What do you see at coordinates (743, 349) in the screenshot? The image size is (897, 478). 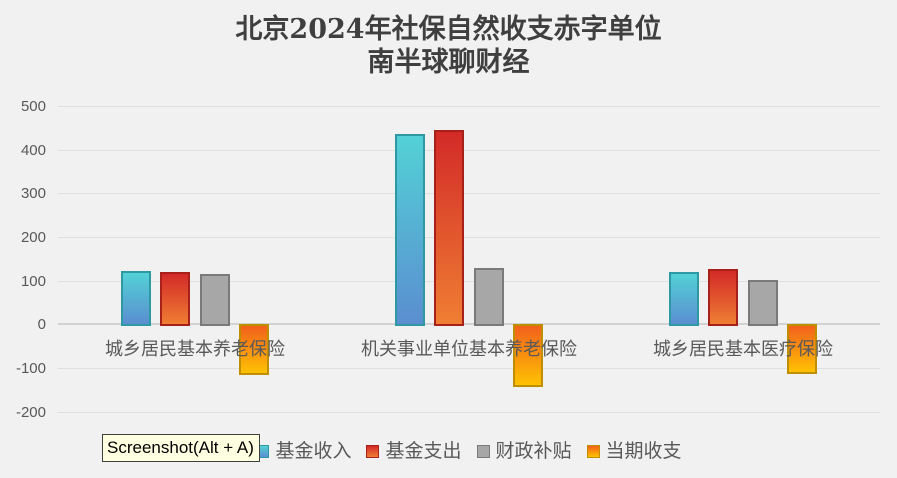 I see `x-axis-category-label: 城乡居民基本医疗保险` at bounding box center [743, 349].